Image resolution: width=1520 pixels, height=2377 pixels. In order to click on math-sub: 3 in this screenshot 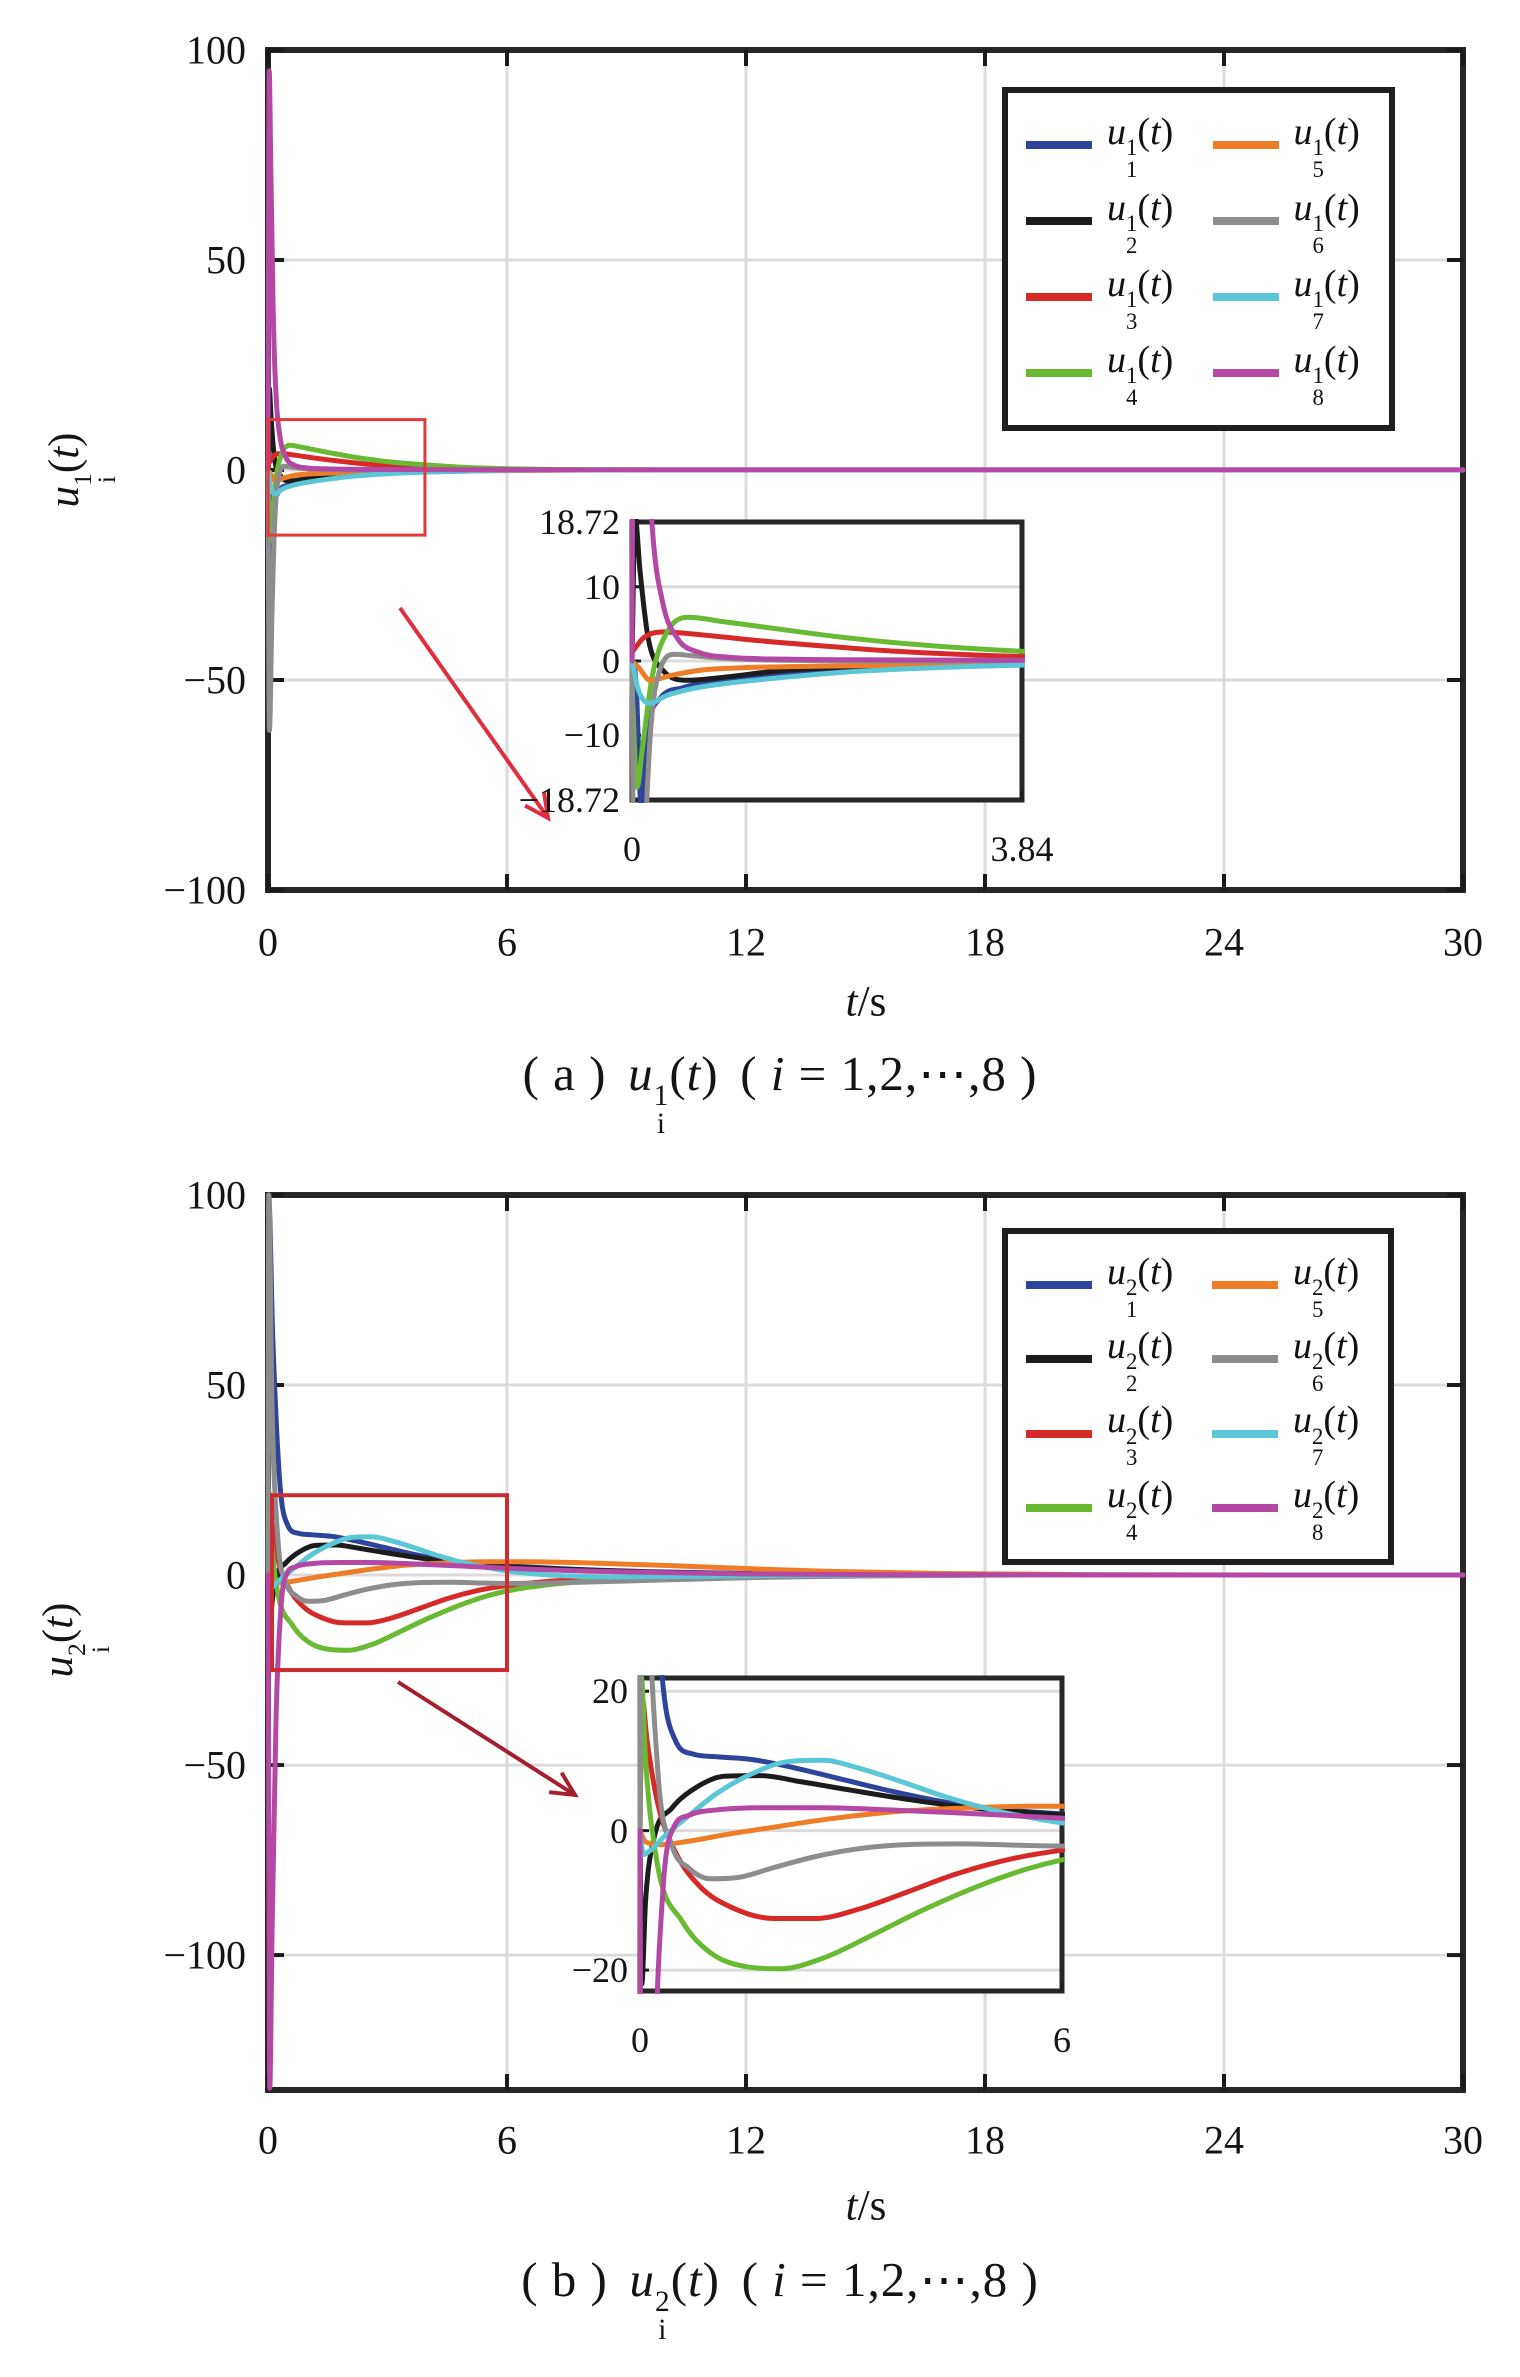, I will do `click(1132, 321)`.